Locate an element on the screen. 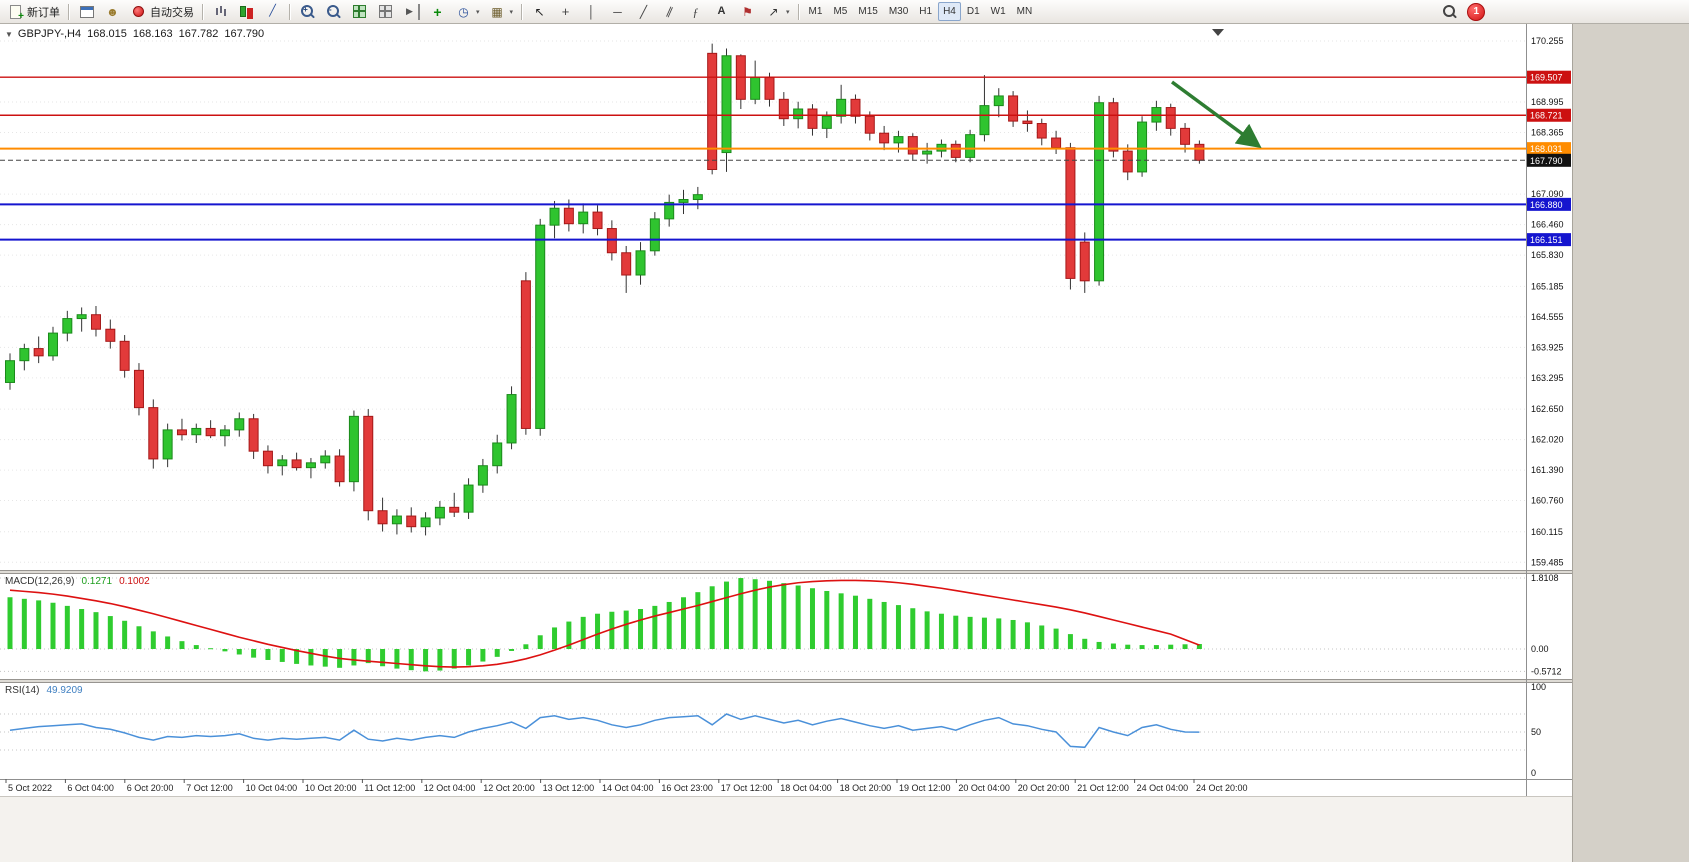 This screenshot has height=862, width=1689. channel-button: ∥ is located at coordinates (669, 12).